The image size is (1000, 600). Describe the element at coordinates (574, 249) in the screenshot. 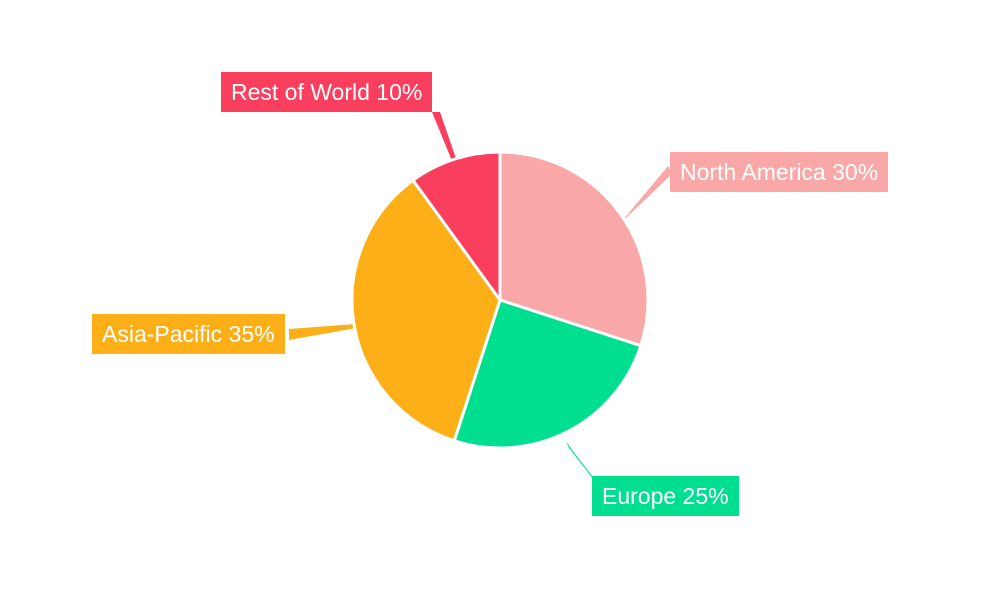

I see `pie-slice-north-america` at that location.